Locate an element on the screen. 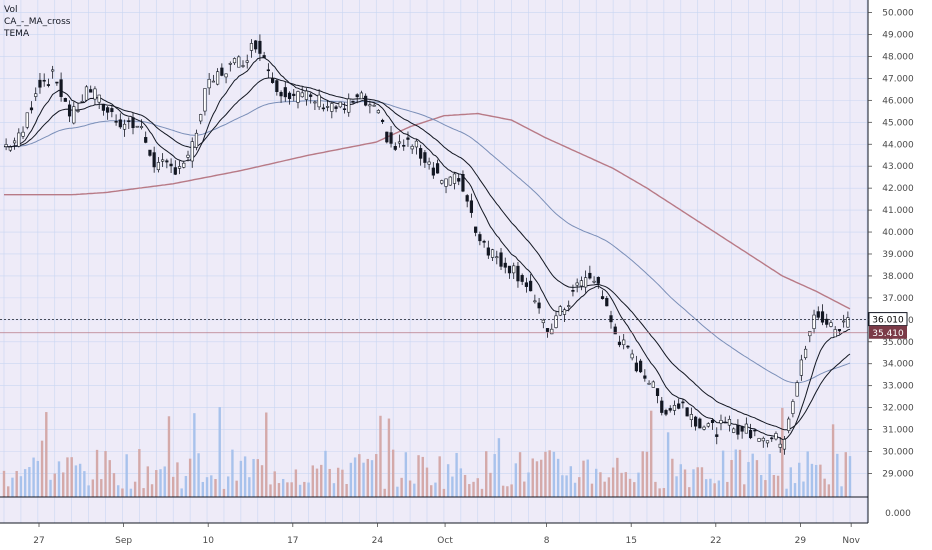 This screenshot has width=932, height=550. y-tick-label: 34.000 is located at coordinates (898, 365).